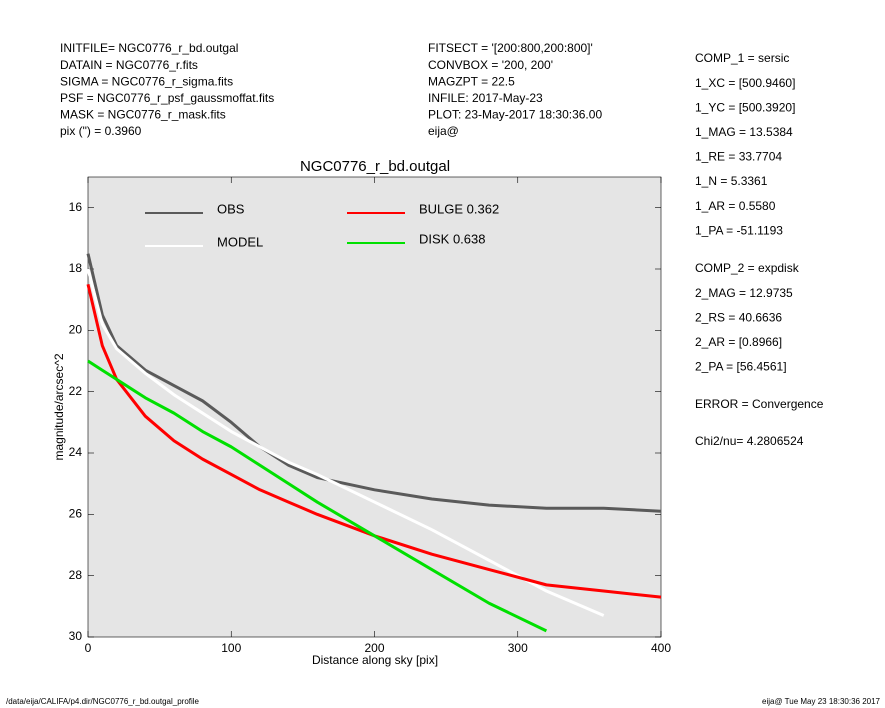  What do you see at coordinates (59, 406) in the screenshot?
I see `y-axis-label: magnitude/arcsec^2` at bounding box center [59, 406].